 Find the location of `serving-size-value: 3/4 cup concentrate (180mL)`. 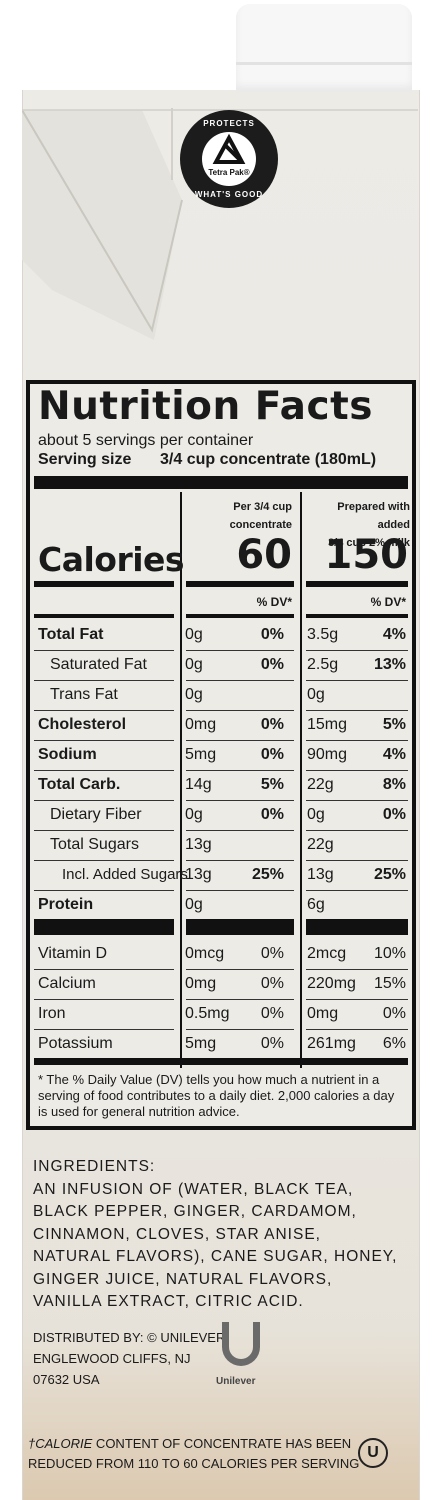

serving-size-value: 3/4 cup concentrate (180mL) is located at coordinates (268, 459).